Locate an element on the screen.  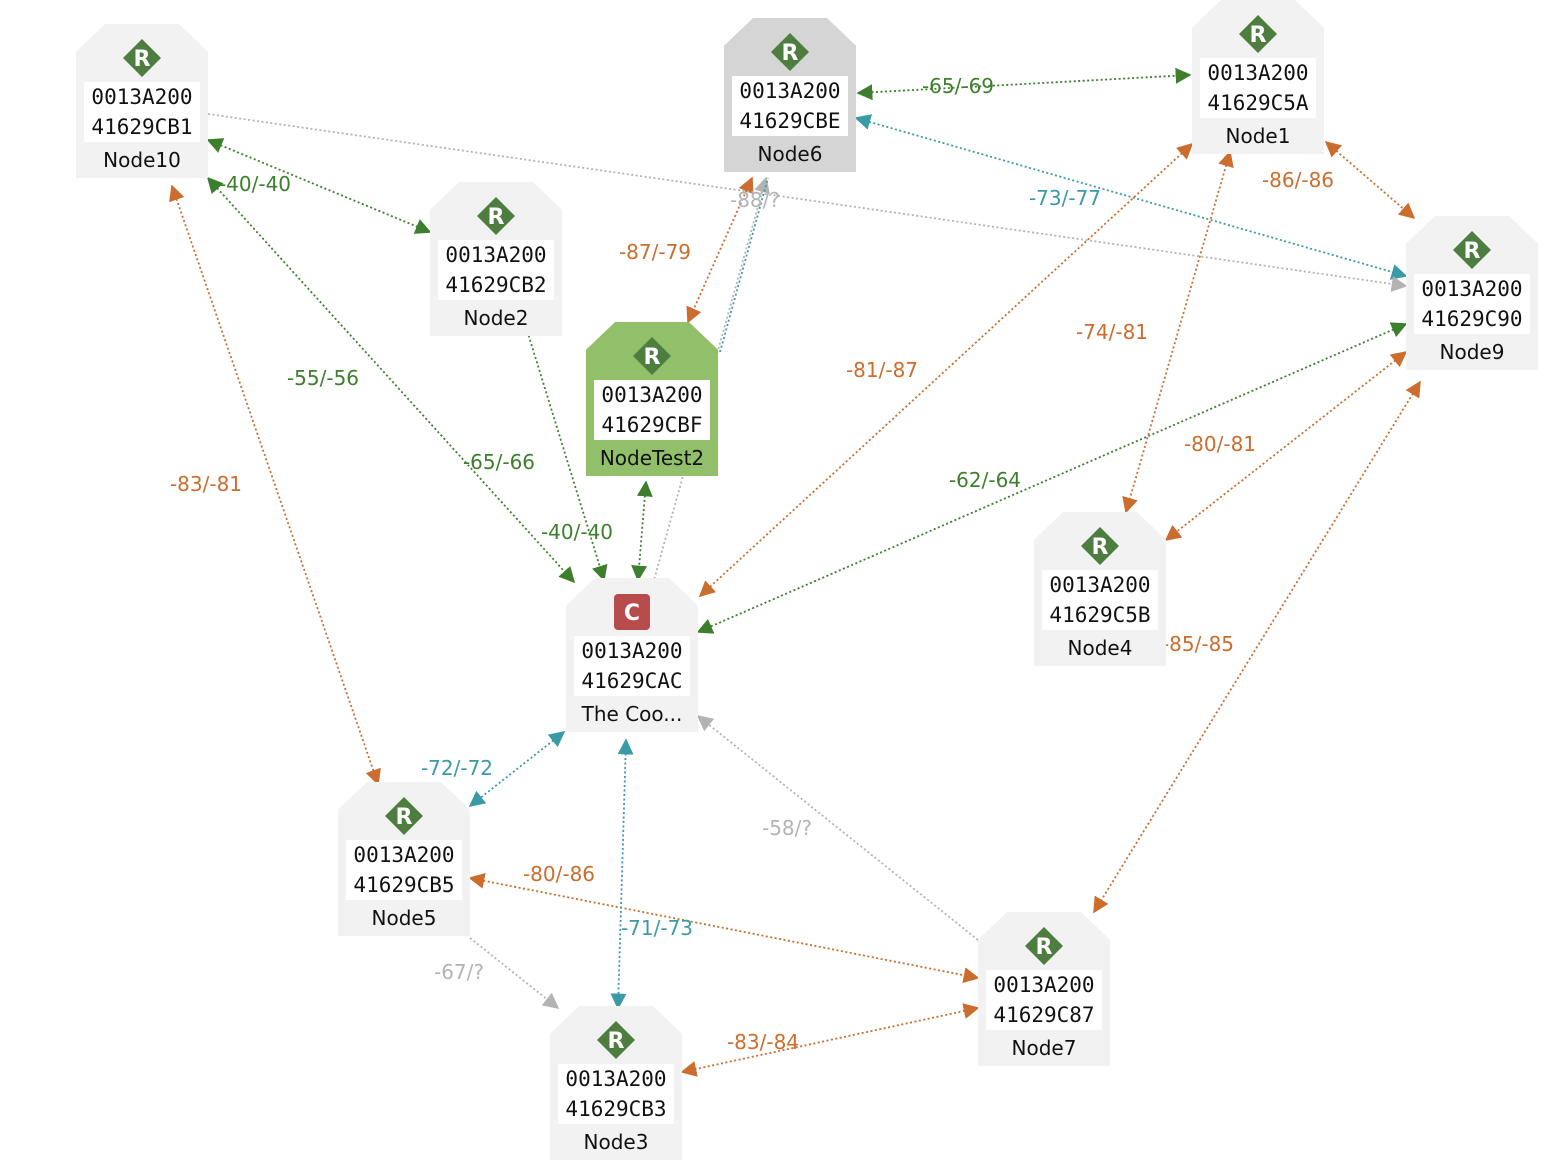
node-name: Node3 is located at coordinates (616, 1142).